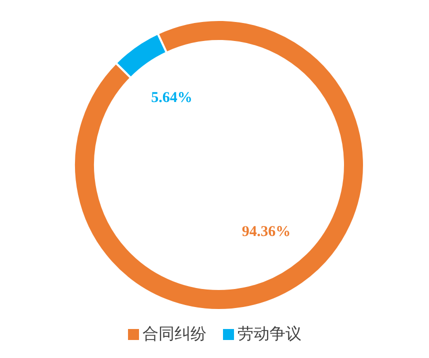 The width and height of the screenshot is (429, 358). I want to click on donut-slice, so click(141, 55).